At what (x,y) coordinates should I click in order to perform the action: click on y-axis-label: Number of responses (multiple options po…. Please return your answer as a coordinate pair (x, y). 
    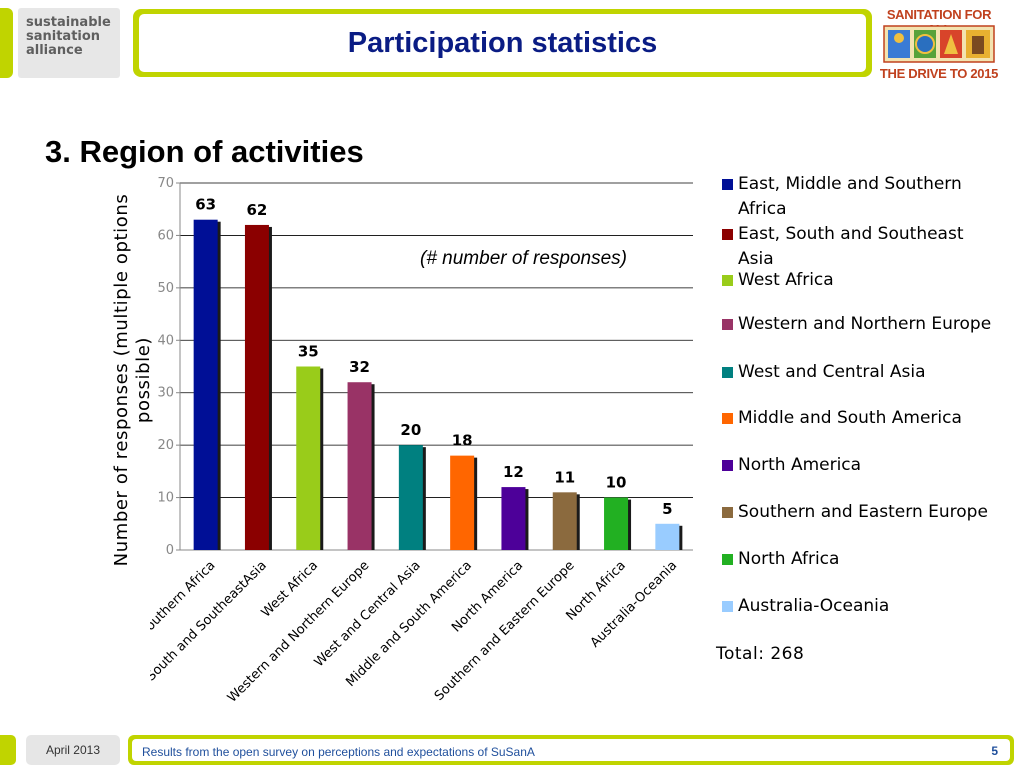
    Looking at the image, I should click on (132, 380).